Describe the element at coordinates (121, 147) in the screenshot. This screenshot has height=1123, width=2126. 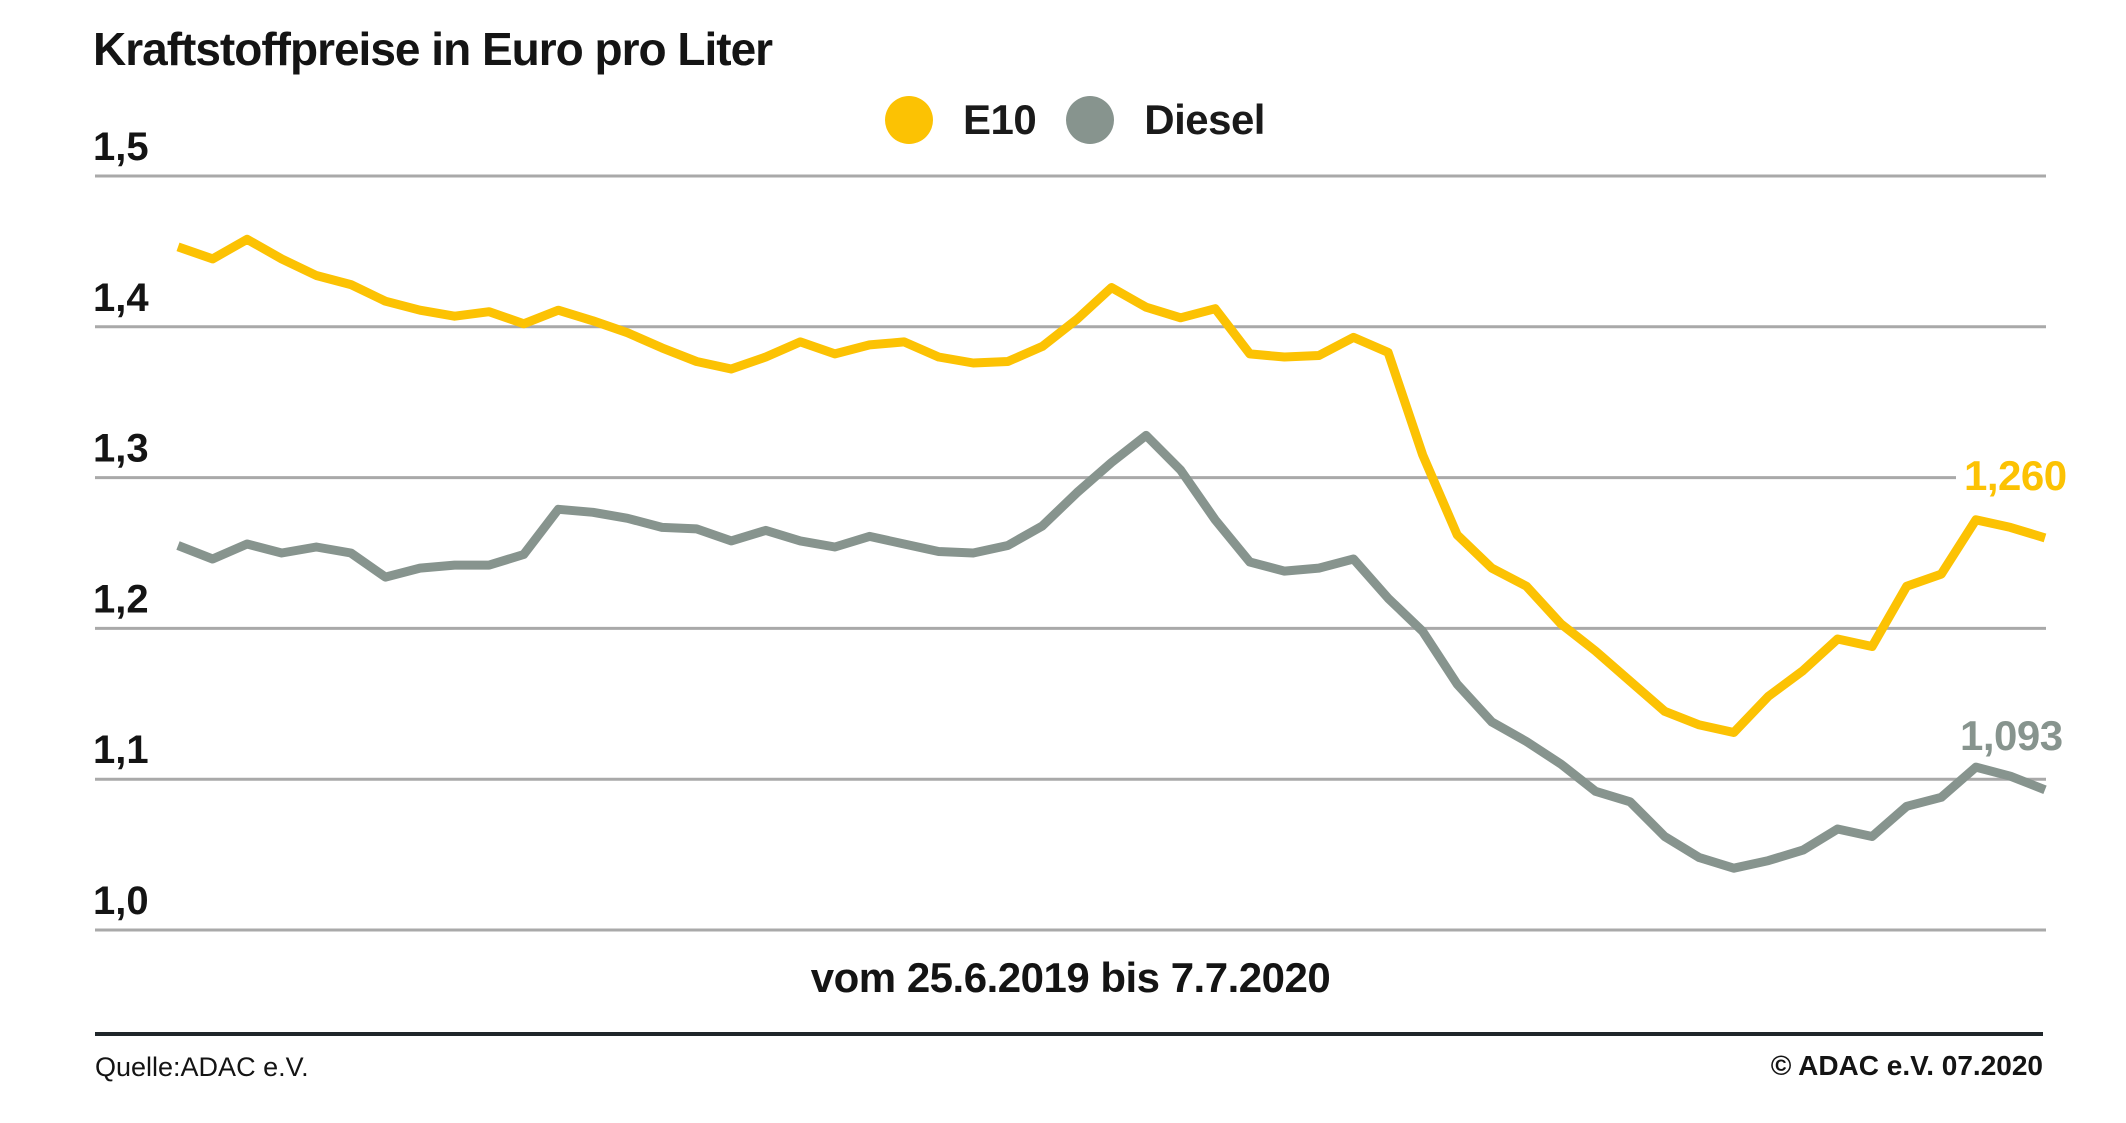
I see `y-axis-tick-label: 1,5` at that location.